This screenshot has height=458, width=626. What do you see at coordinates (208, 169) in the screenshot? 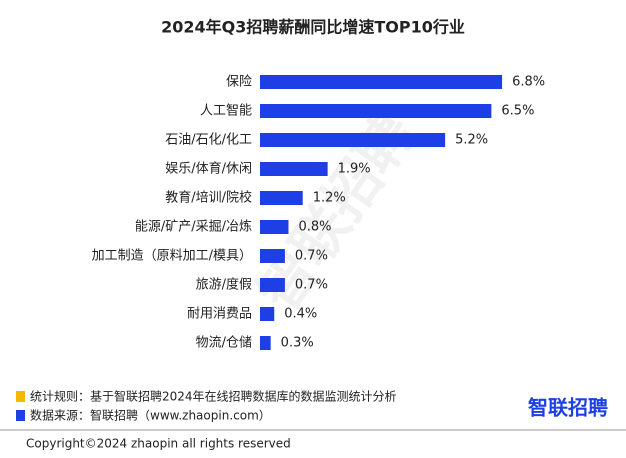
I see `category-label: 娱乐/体育/休闲` at bounding box center [208, 169].